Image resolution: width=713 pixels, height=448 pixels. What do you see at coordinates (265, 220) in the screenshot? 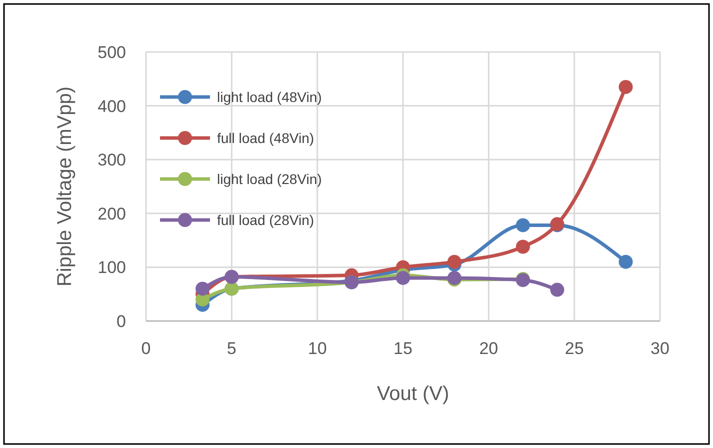
I see `legend-label: full load (28Vin)` at bounding box center [265, 220].